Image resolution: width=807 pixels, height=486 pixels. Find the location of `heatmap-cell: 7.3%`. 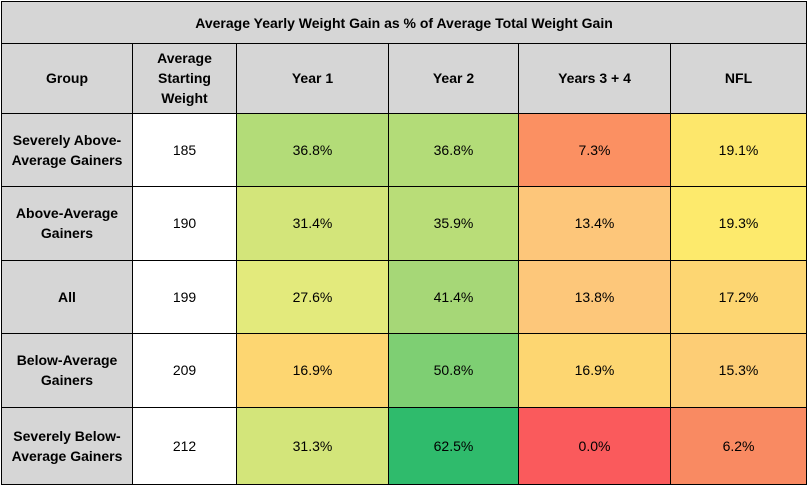

heatmap-cell: 7.3% is located at coordinates (594, 150).